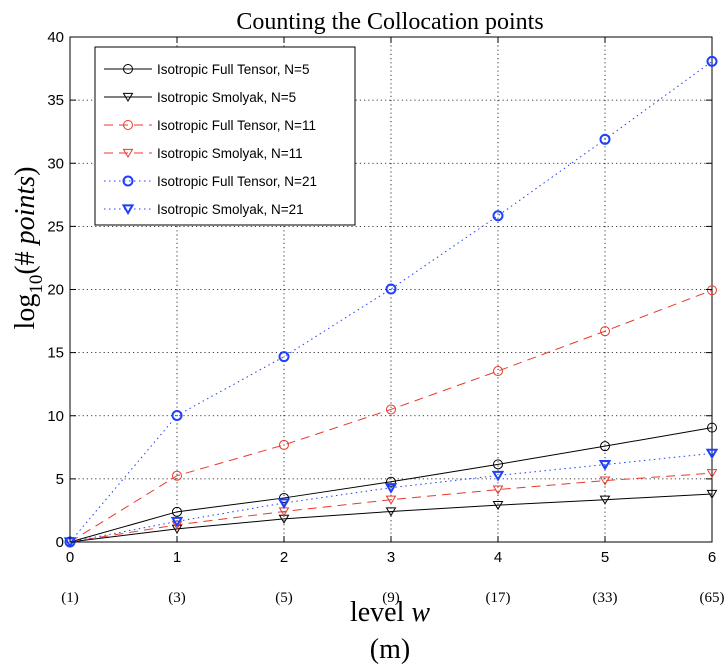  Describe the element at coordinates (55, 416) in the screenshot. I see `y-tick-label: 10` at that location.